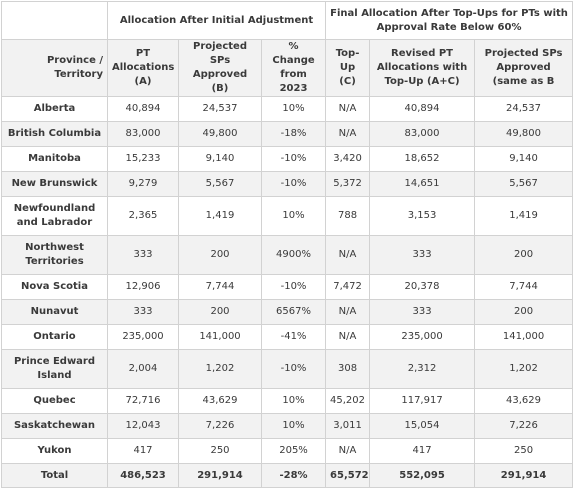 Image resolution: width=573 pixels, height=488 pixels. I want to click on projected-sps-cell: 7,744, so click(220, 287).